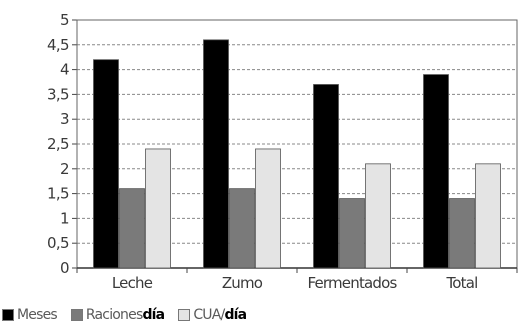 The image size is (522, 331). Describe the element at coordinates (37, 315) in the screenshot. I see `legend-label-meses: Meses` at that location.